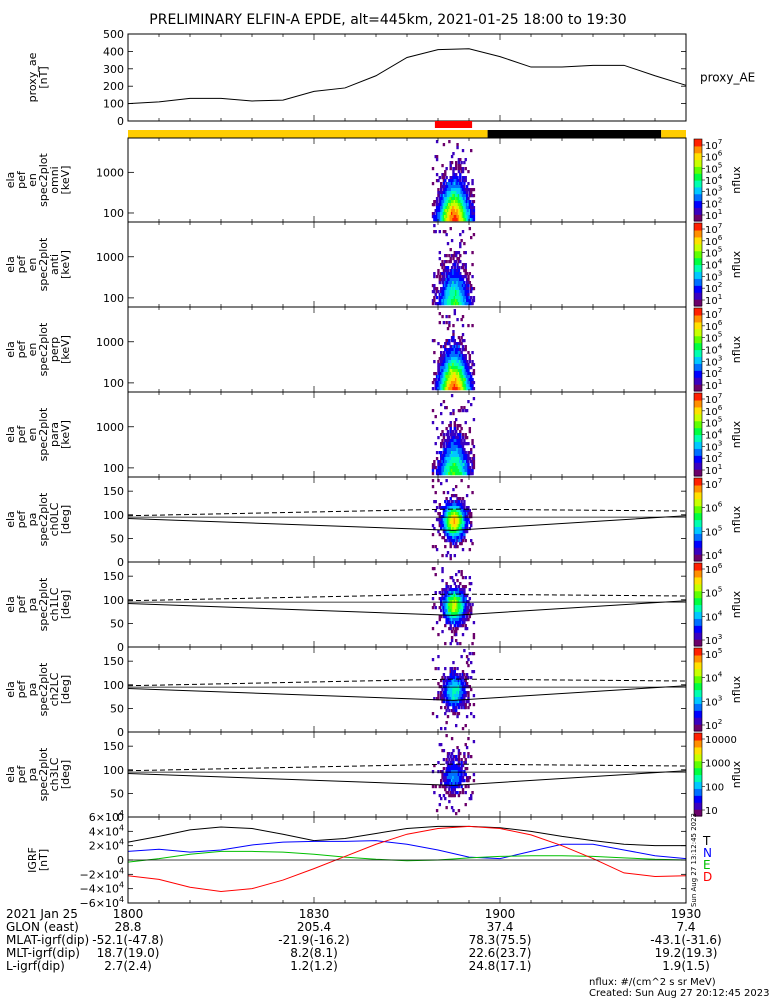 The image size is (775, 1000). Describe the element at coordinates (713, 700) in the screenshot. I see `panel-ch2lc-ctick-label: 103` at that location.